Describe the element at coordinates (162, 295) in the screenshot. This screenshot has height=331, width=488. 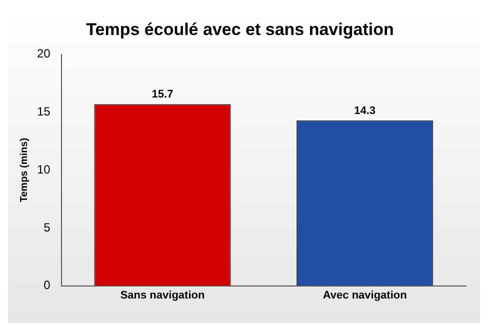
I see `x-tick-label: Sans navigation` at that location.